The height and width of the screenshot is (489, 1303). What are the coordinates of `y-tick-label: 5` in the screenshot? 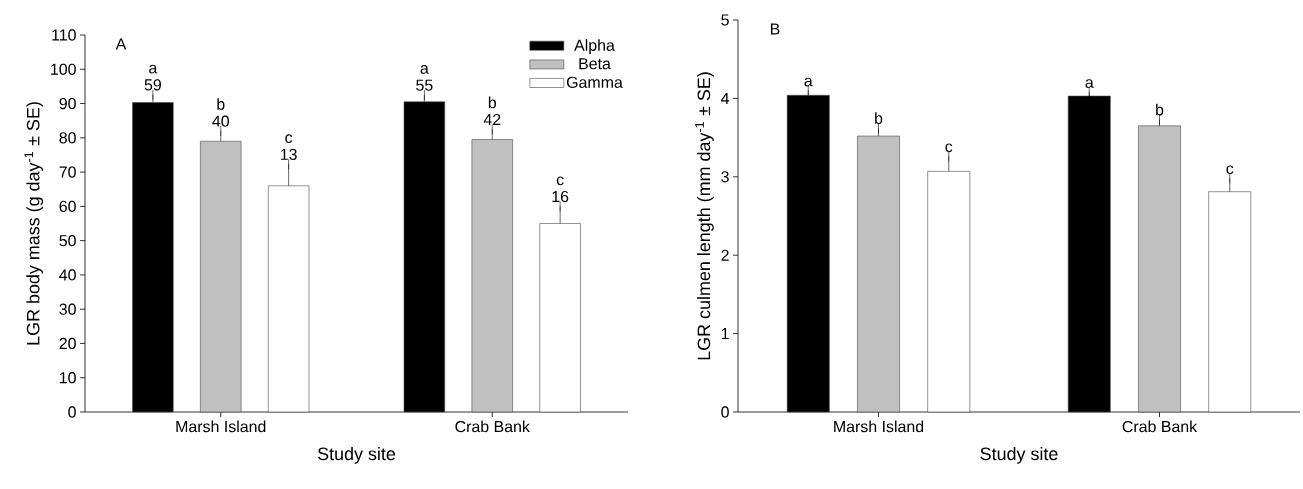 It's located at (725, 20).